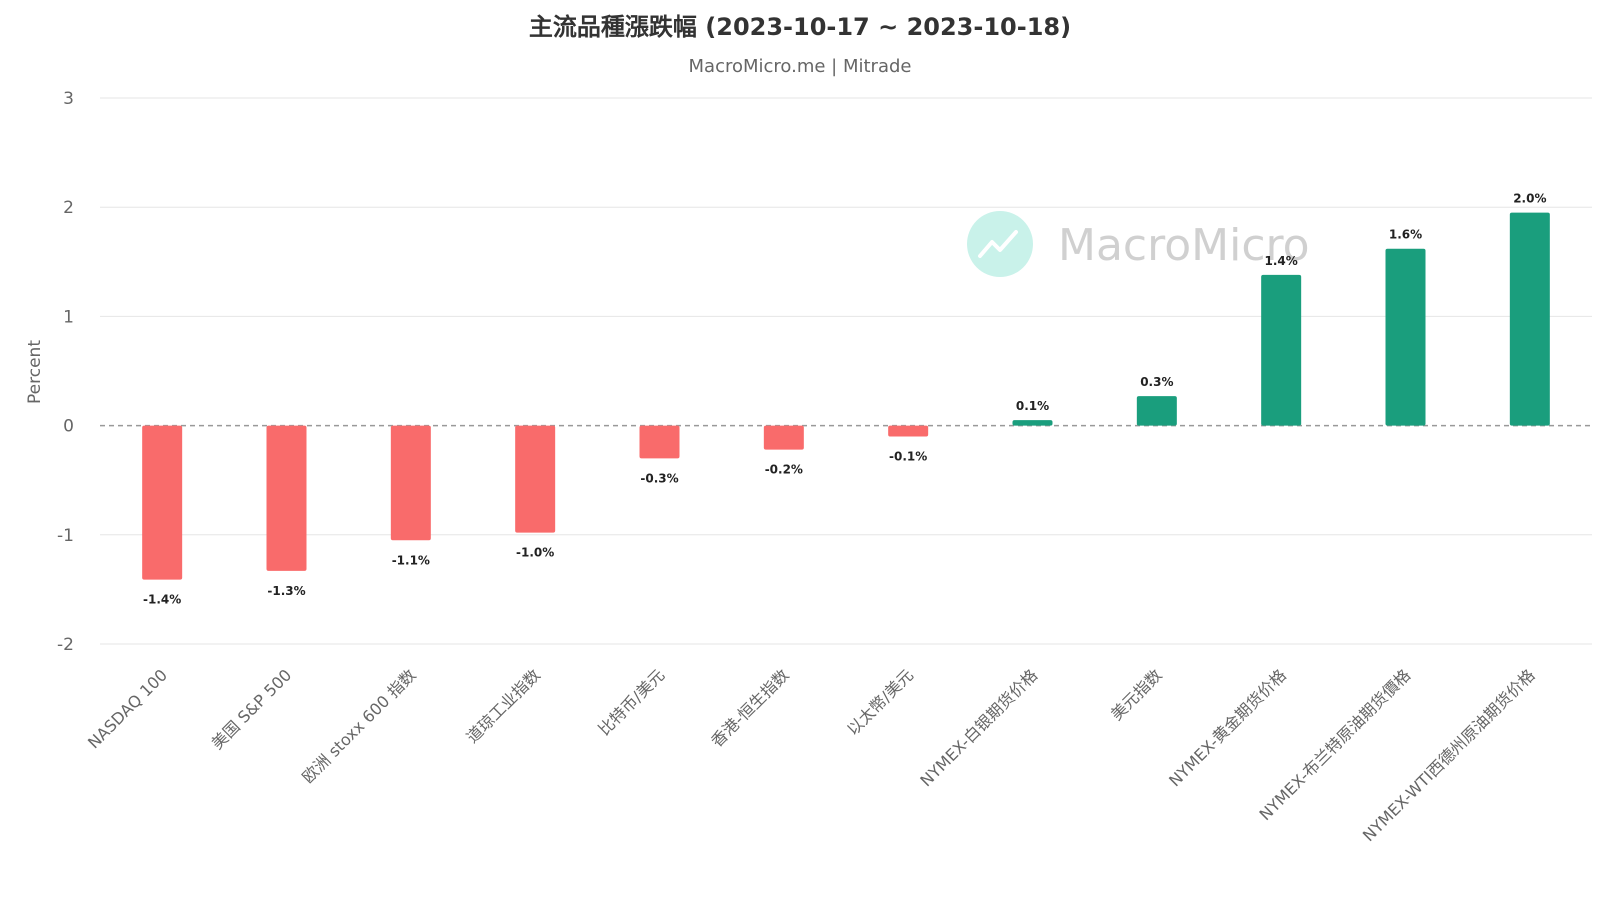 This screenshot has height=900, width=1600. I want to click on x-tick-label: 道琼工业指数, so click(503, 705).